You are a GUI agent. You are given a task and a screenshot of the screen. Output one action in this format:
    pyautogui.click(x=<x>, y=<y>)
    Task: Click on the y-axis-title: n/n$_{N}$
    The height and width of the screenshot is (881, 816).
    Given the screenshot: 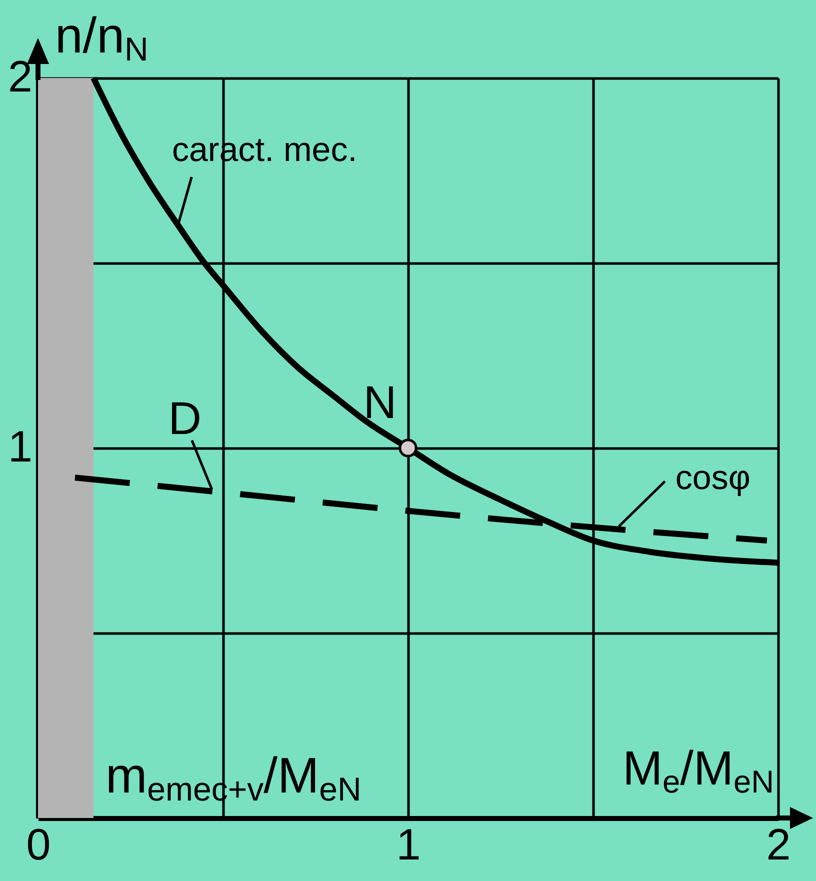 What is the action you would take?
    pyautogui.click(x=101, y=37)
    